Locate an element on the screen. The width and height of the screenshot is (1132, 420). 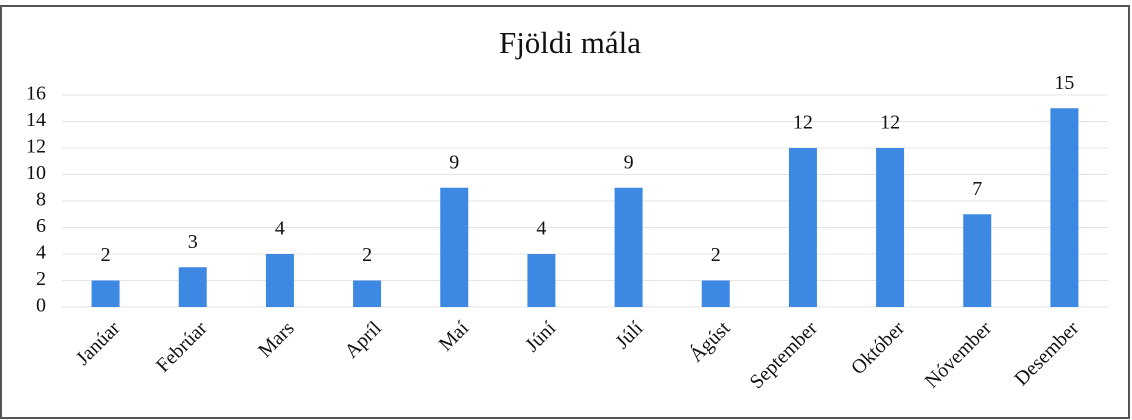
y-tick-label: 4 is located at coordinates (41, 253).